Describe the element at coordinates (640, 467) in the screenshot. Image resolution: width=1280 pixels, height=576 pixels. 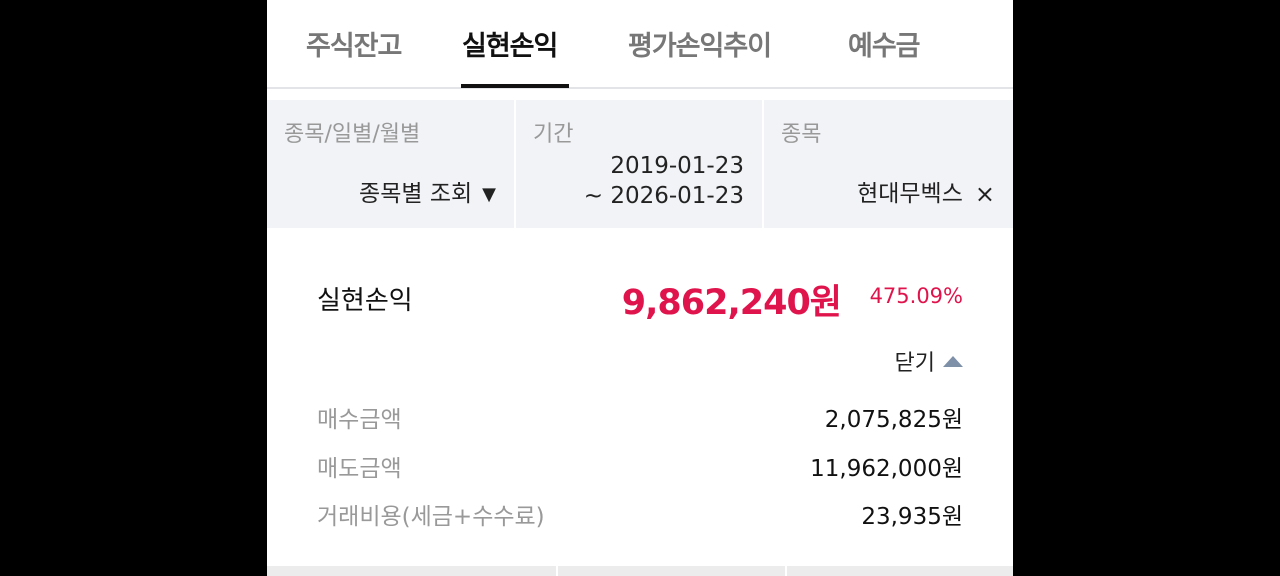
I see `detail-row: 매도금액 11,962,000원` at that location.